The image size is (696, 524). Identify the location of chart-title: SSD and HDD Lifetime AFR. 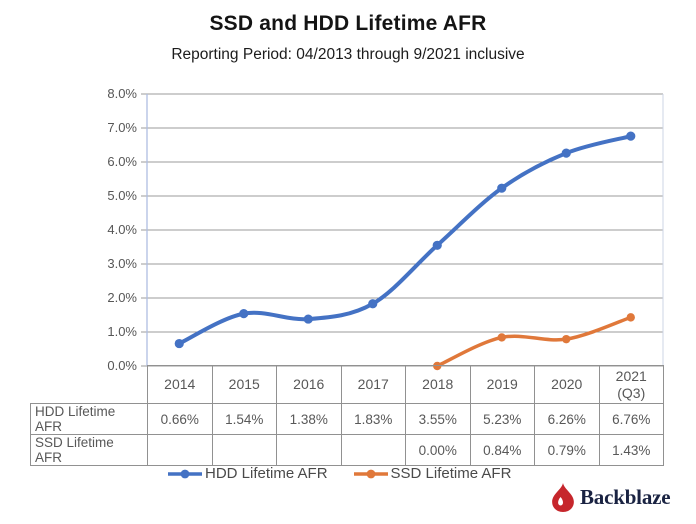
(348, 23).